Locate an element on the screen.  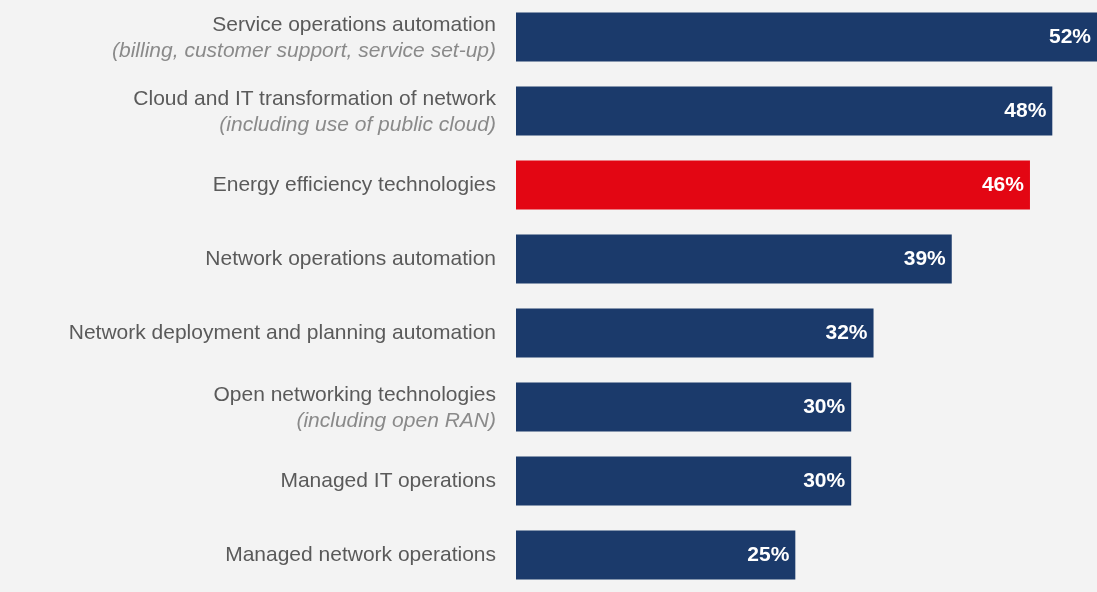
y-tick-label: Network operations automation is located at coordinates (350, 257).